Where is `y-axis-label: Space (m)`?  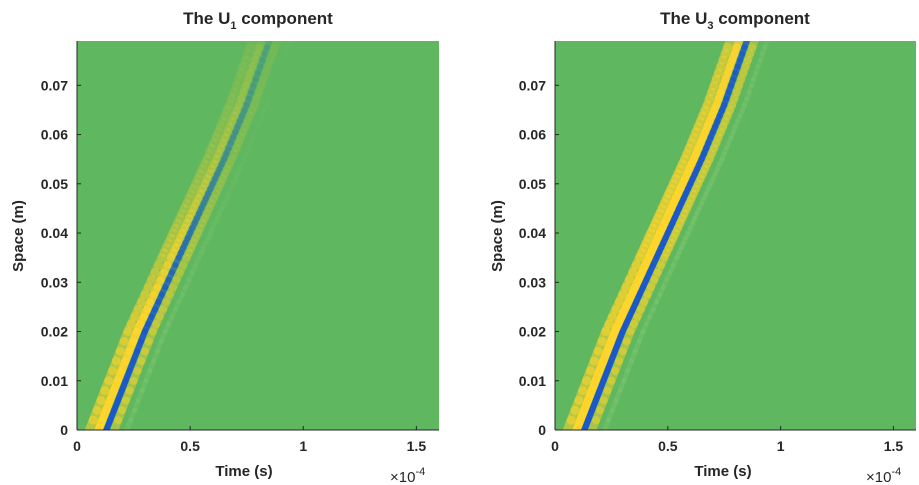
y-axis-label: Space (m) is located at coordinates (18, 236).